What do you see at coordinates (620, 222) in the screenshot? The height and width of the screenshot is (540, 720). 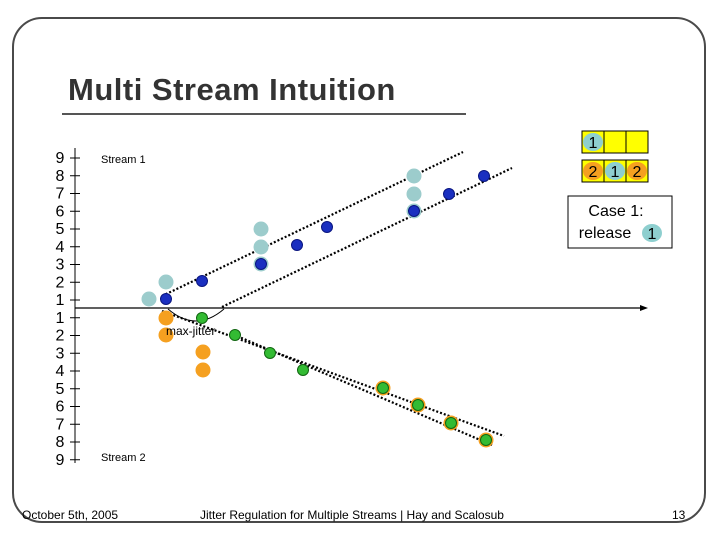 I see `case-box: Case 1: release 1` at bounding box center [620, 222].